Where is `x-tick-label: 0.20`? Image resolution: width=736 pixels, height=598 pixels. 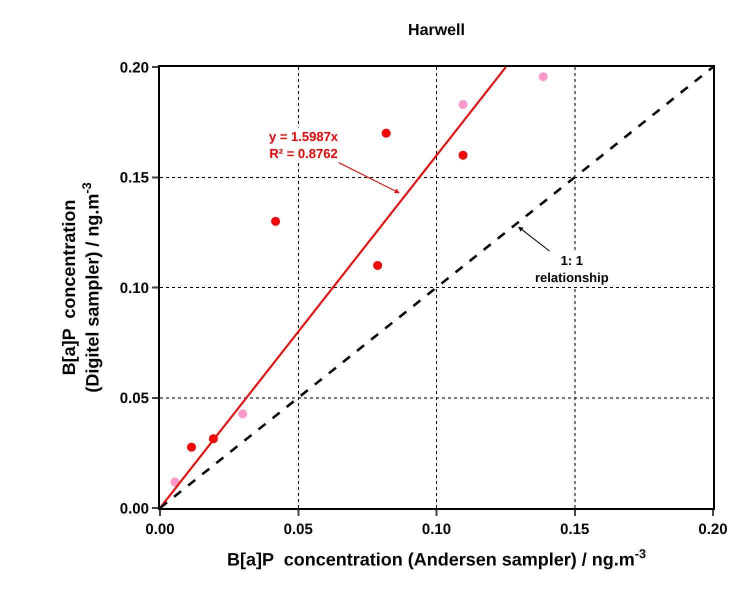 x-tick-label: 0.20 is located at coordinates (713, 529).